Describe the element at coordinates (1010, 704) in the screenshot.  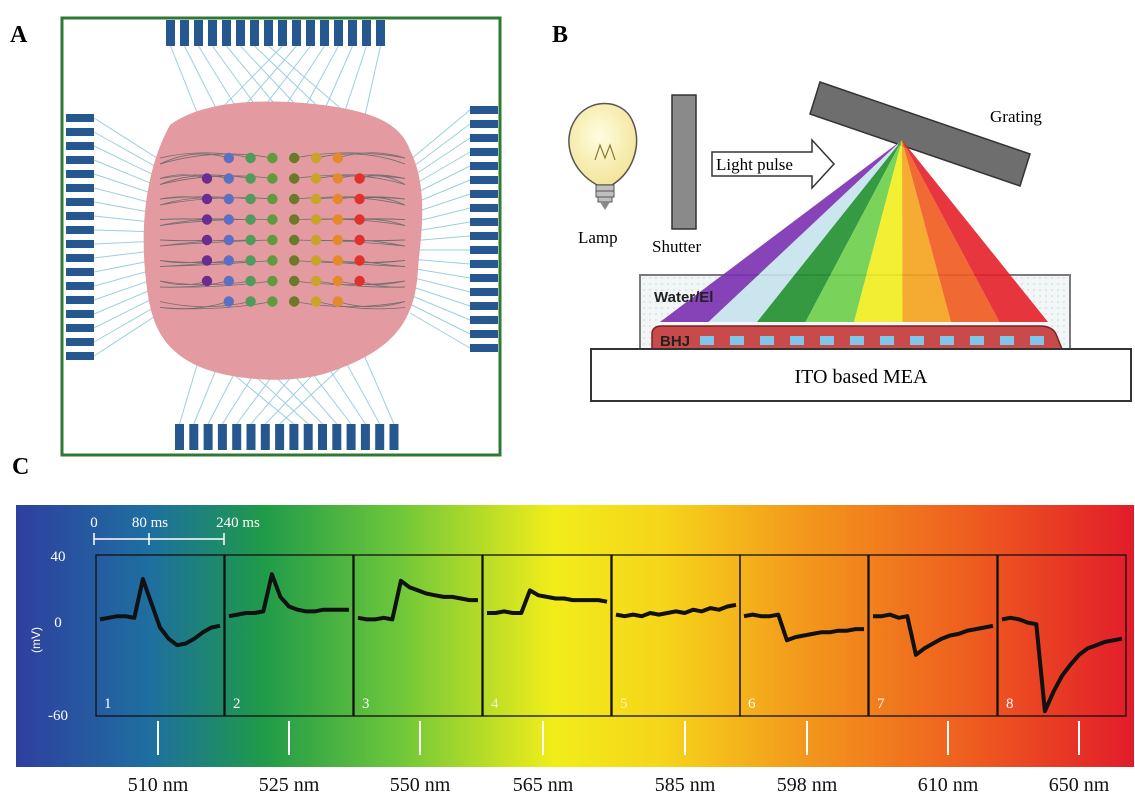
I see `trace-number: 8` at that location.